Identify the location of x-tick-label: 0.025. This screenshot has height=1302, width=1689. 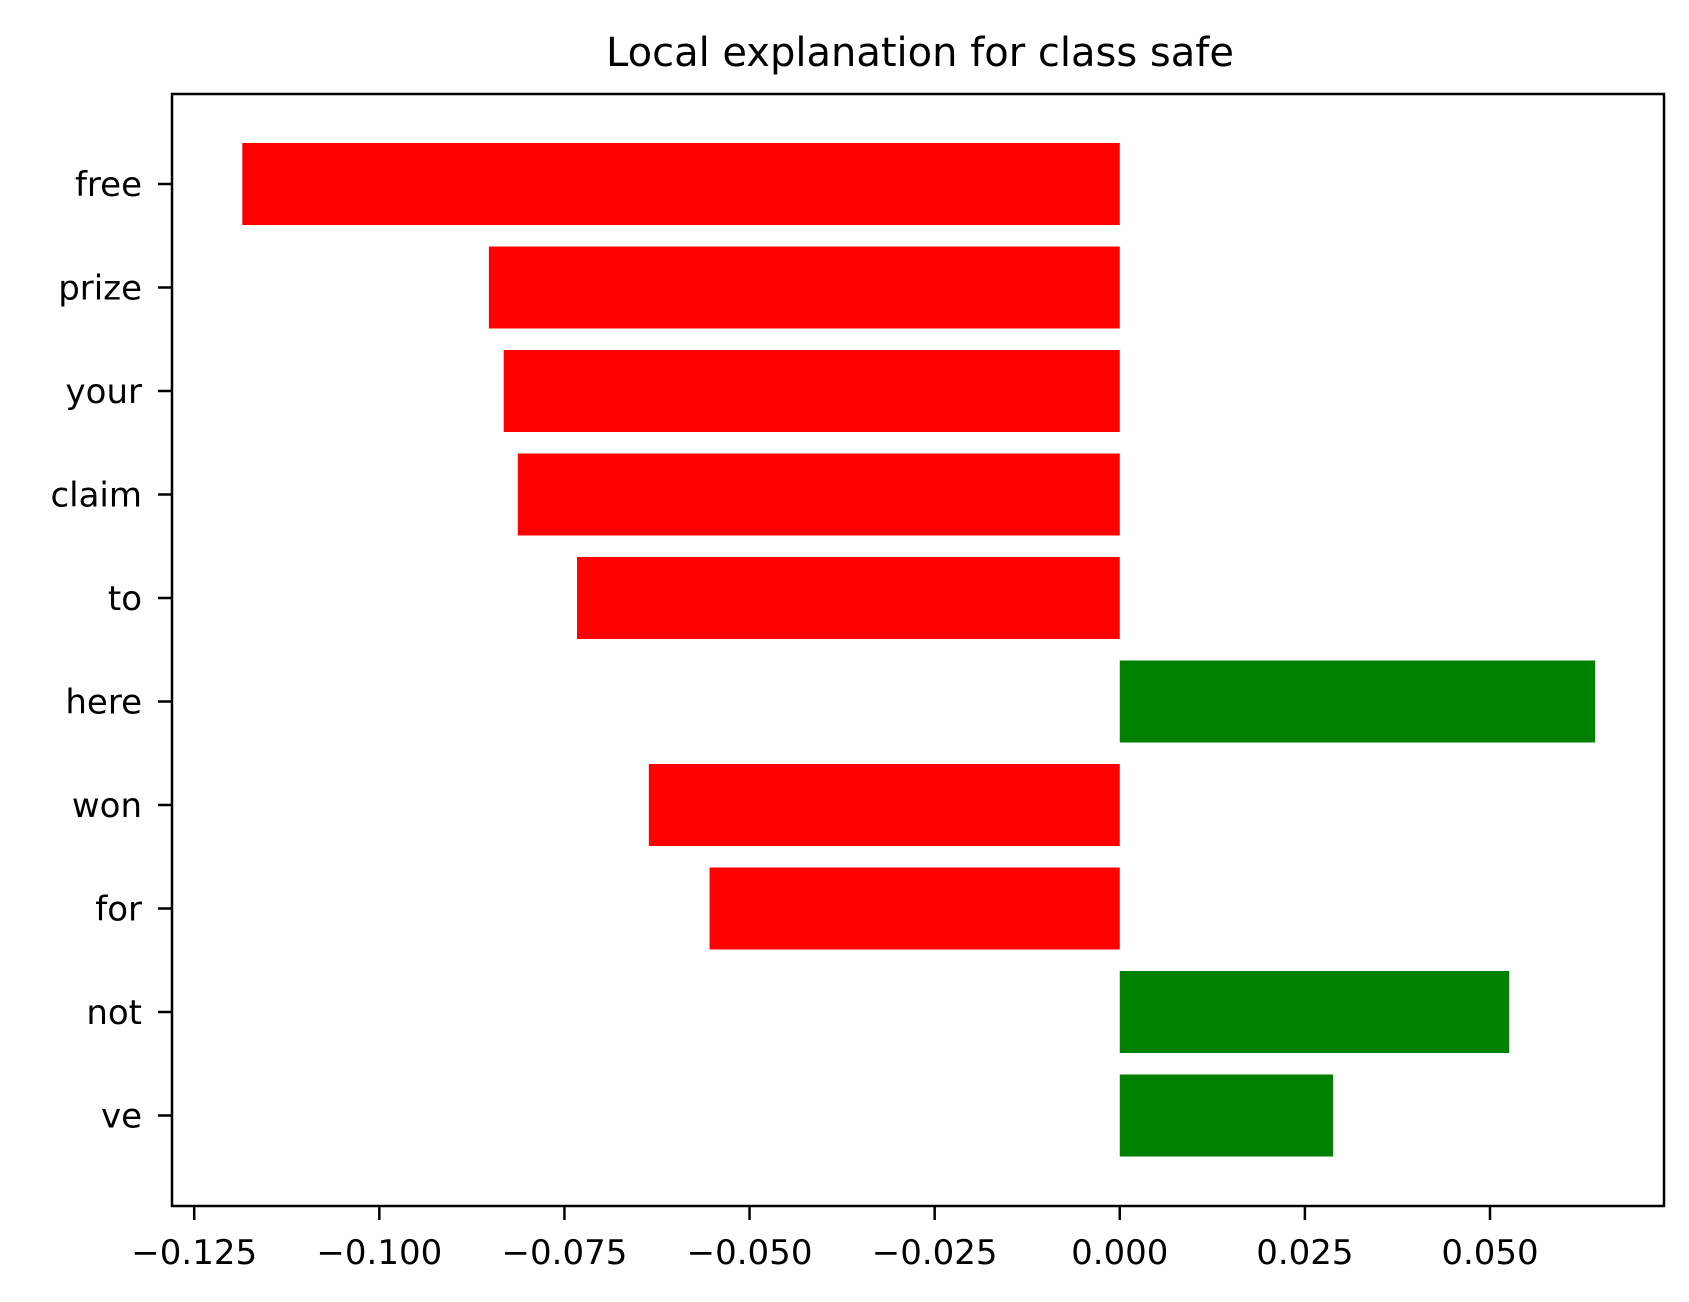
(1304, 1253).